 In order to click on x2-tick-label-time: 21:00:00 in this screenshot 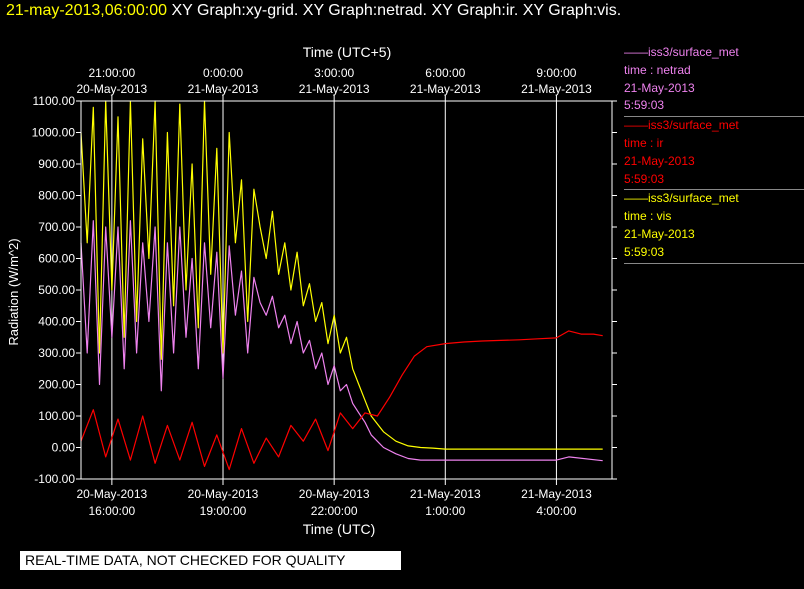, I will do `click(112, 73)`.